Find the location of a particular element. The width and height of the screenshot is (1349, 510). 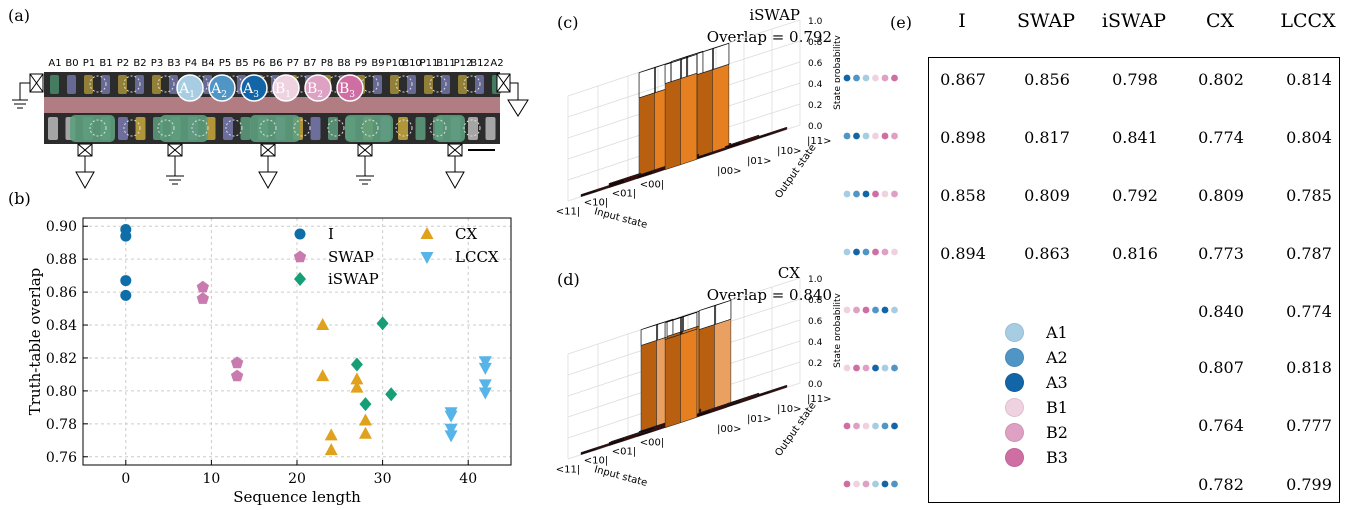

panel-label-a: (a) is located at coordinates (19, 15).